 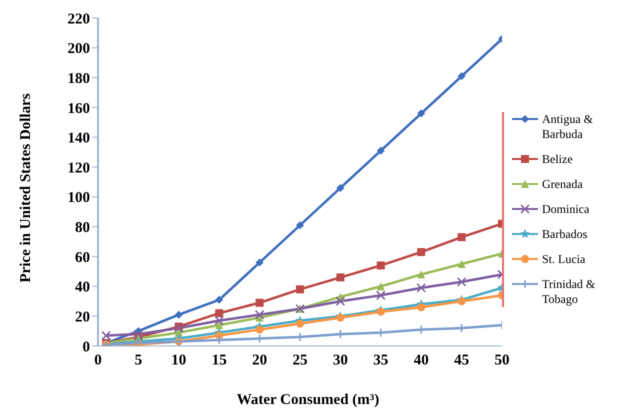 I want to click on y-tick-label: 20, so click(x=82, y=318).